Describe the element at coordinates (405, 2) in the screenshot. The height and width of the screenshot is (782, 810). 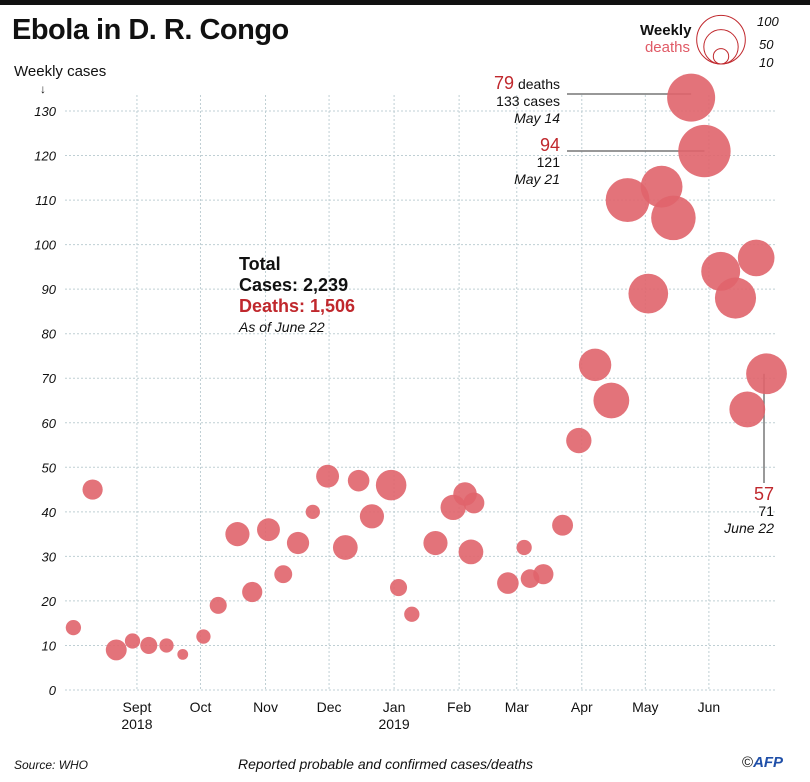
I see `top-bar` at that location.